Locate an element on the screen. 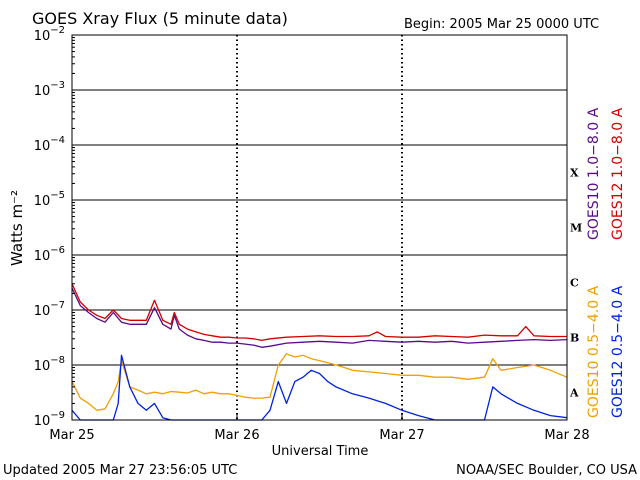 This screenshot has width=640, height=480. y-tick-exponent: −4 is located at coordinates (57, 140).